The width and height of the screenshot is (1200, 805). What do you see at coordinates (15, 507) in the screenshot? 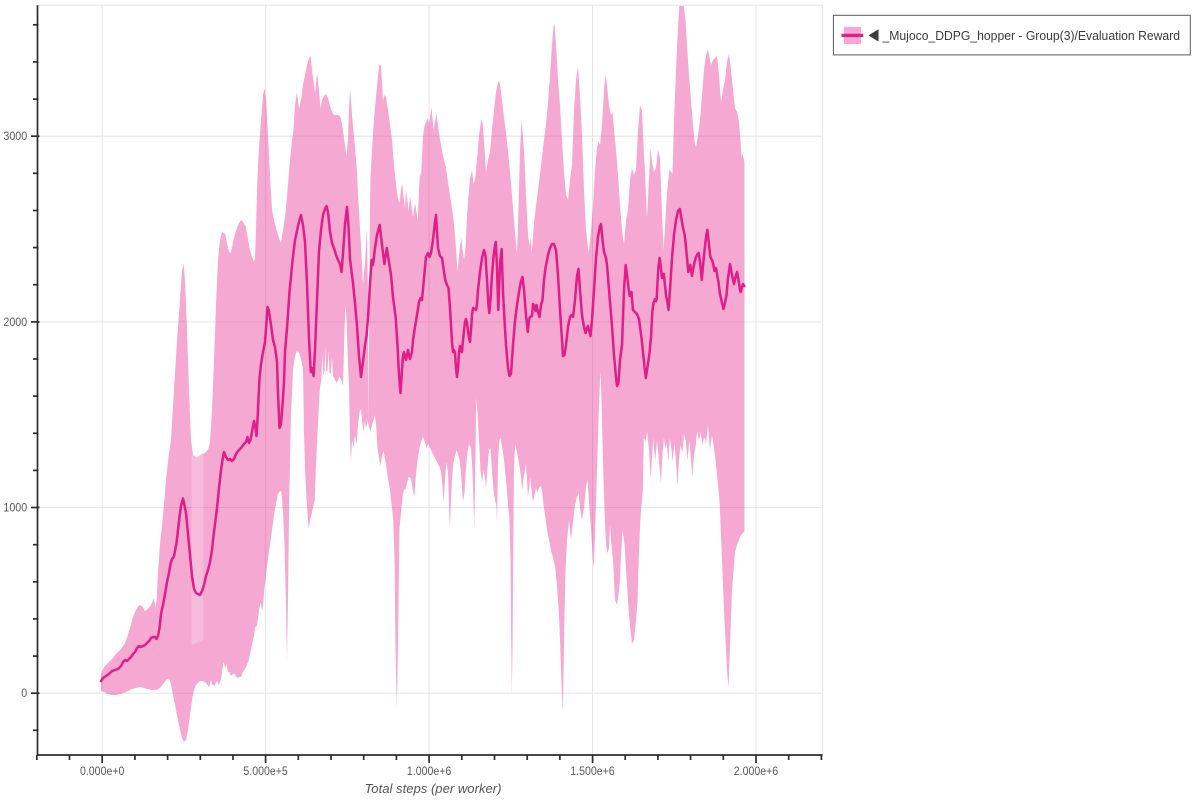
I see `svg-text: 1000` at bounding box center [15, 507].